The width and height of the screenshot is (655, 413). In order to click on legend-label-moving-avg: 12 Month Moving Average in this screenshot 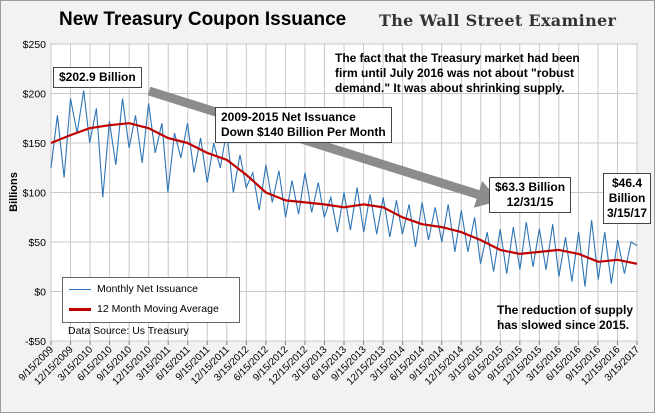, I will do `click(158, 309)`.